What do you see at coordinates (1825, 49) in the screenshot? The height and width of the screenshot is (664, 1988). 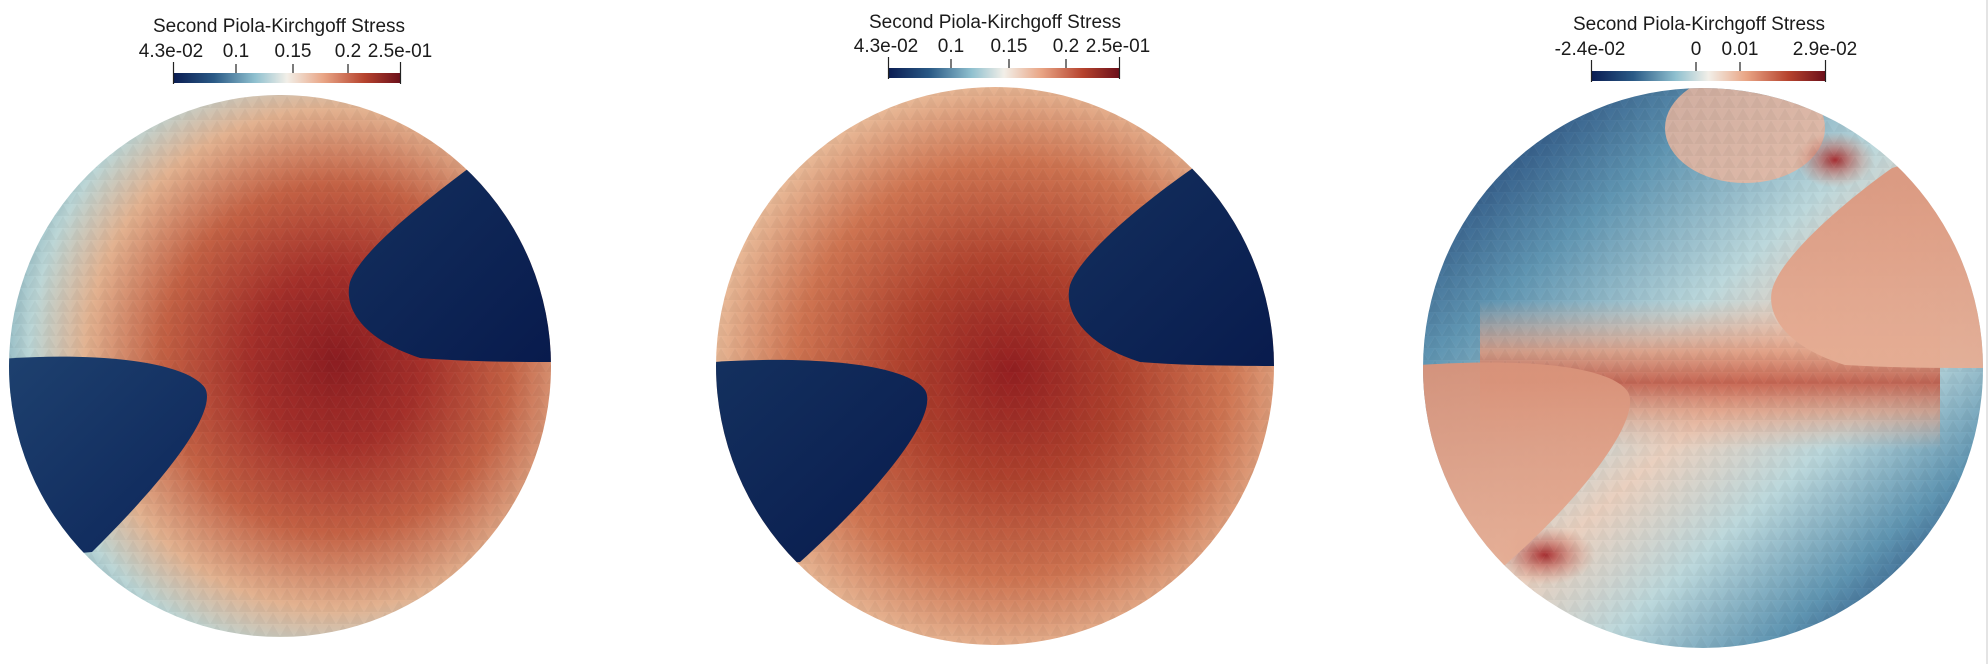 I see `tick-label: 2.9e-02` at bounding box center [1825, 49].